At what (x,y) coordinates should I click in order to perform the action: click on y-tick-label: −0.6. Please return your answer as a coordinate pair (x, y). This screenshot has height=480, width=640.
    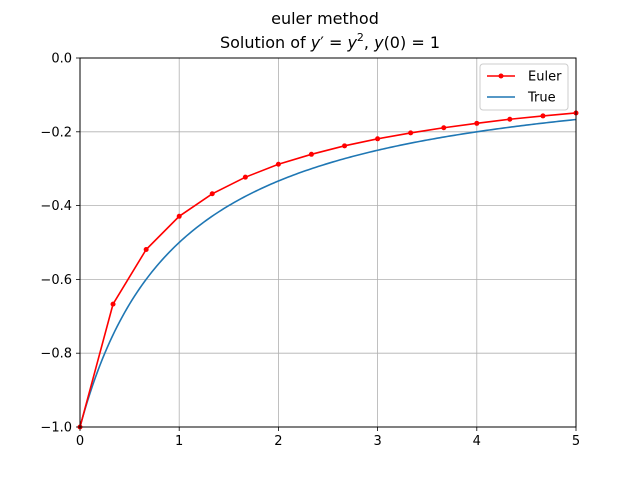
    Looking at the image, I should click on (56, 280).